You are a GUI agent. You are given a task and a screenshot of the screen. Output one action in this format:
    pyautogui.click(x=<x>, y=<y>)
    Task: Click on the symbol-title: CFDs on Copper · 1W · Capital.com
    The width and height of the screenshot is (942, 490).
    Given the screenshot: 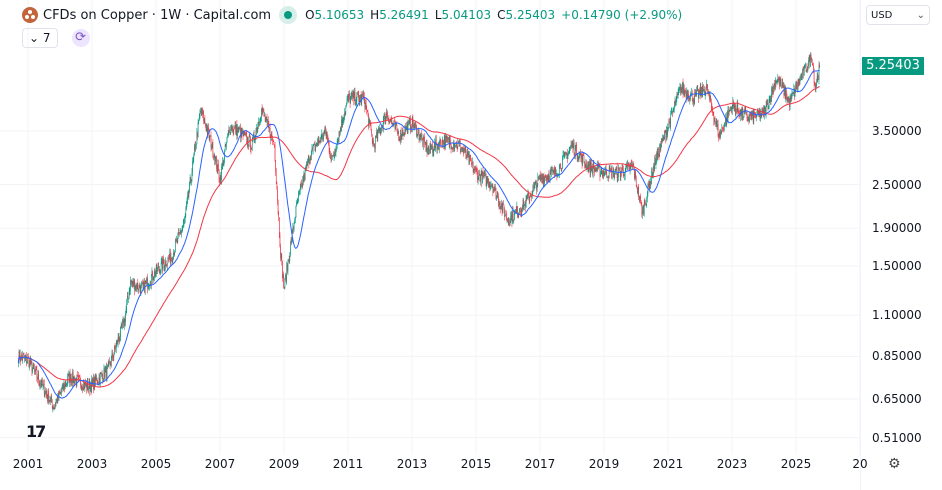 What is the action you would take?
    pyautogui.click(x=157, y=15)
    